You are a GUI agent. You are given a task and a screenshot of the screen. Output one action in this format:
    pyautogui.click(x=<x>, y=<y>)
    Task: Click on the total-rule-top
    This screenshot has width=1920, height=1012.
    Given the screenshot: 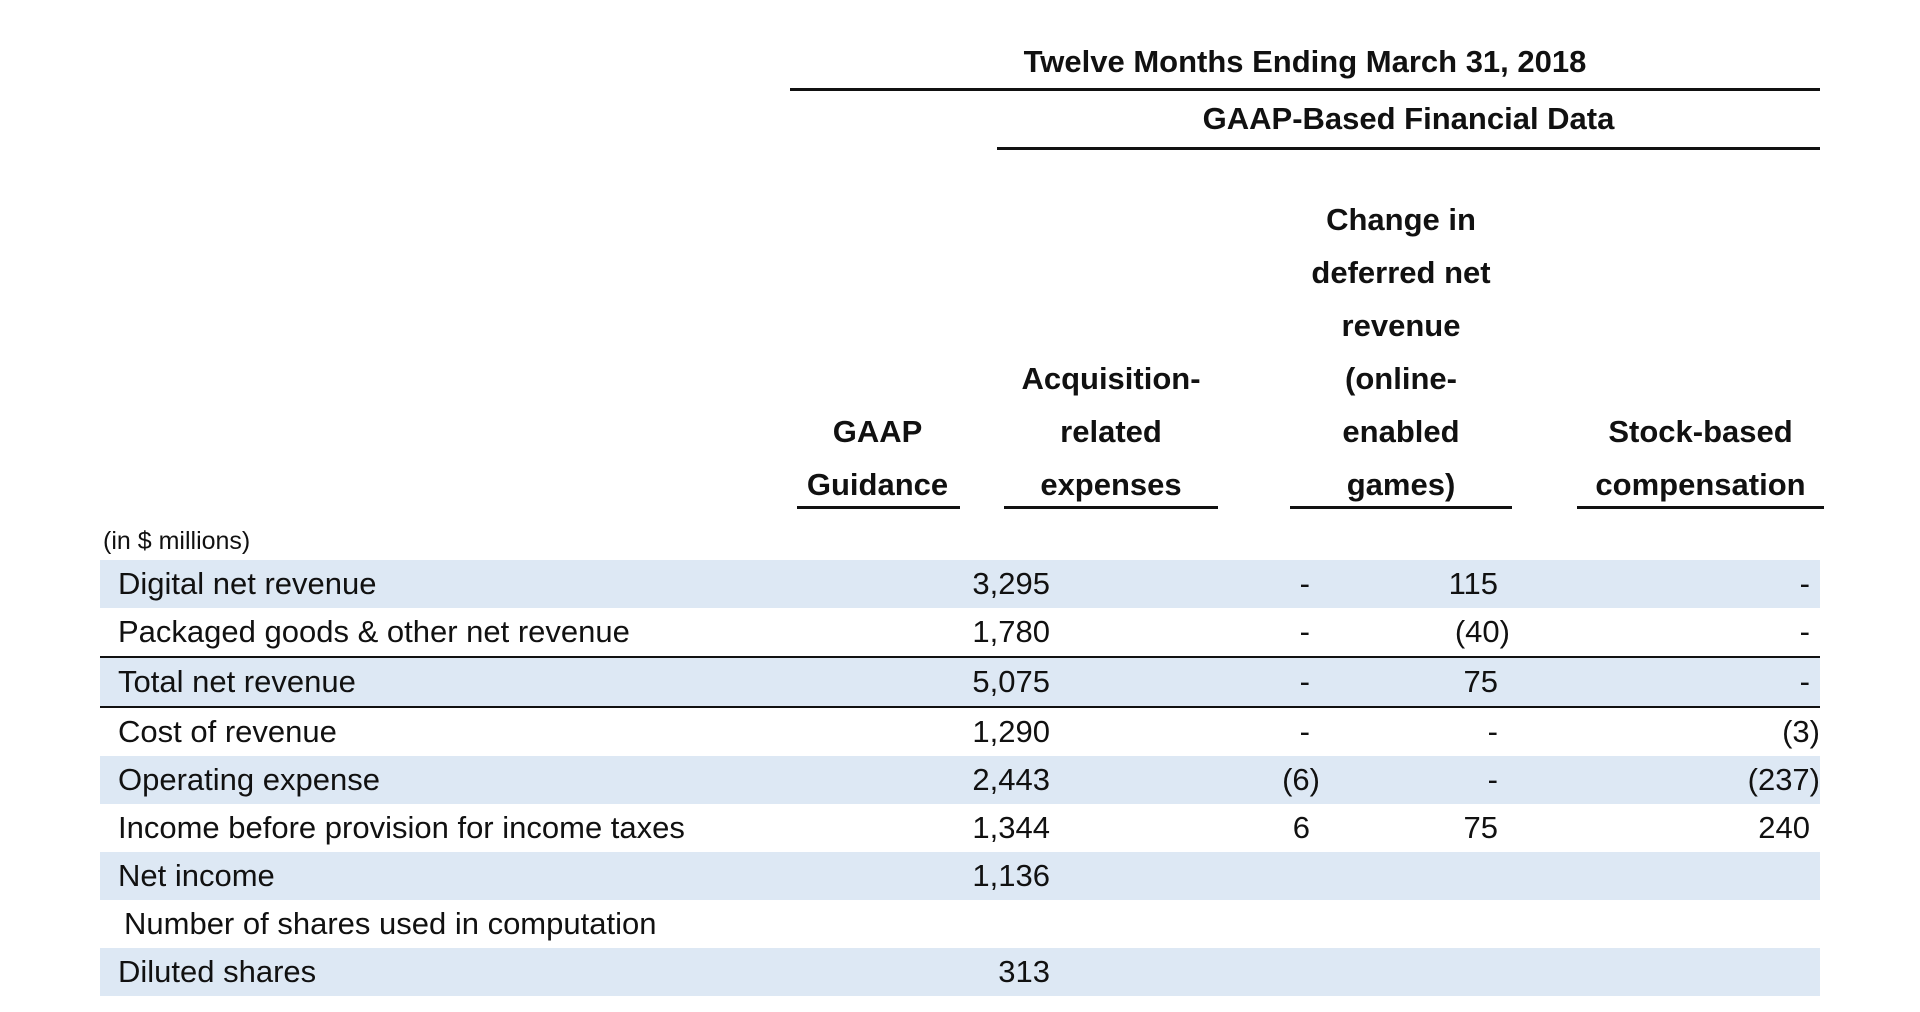 What is the action you would take?
    pyautogui.click(x=960, y=657)
    